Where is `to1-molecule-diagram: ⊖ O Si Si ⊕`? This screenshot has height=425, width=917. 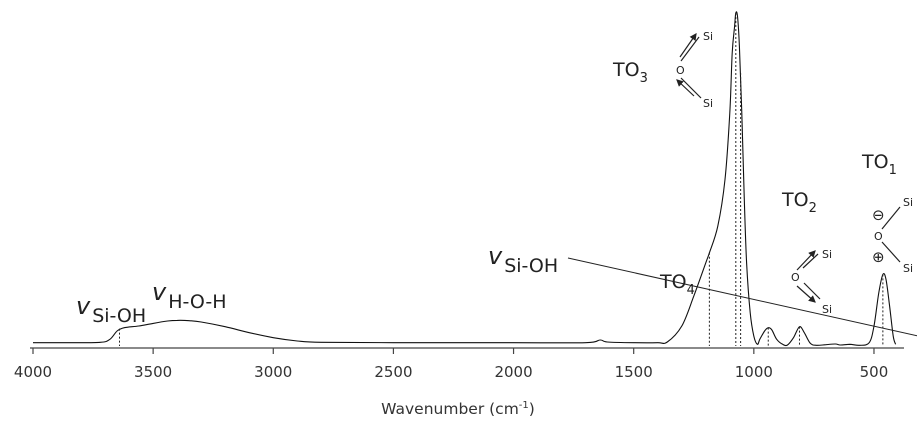
to1-molecule-diagram: ⊖ O Si Si ⊕ is located at coordinates (892, 235).